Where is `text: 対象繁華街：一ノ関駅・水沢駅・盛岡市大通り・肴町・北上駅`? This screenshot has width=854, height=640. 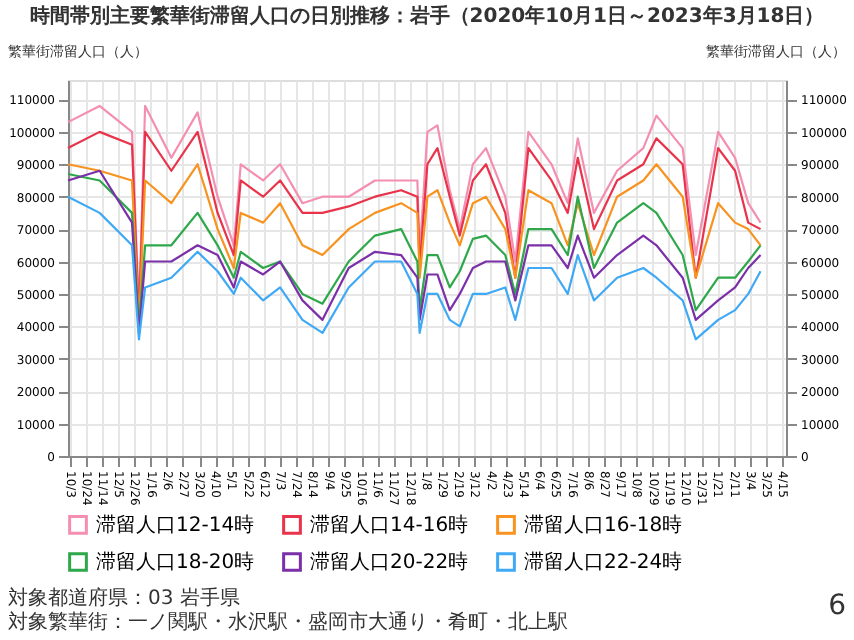
text: 対象繁華街：一ノ関駅・水沢駅・盛岡市大通り・肴町・北上駅 is located at coordinates (288, 622).